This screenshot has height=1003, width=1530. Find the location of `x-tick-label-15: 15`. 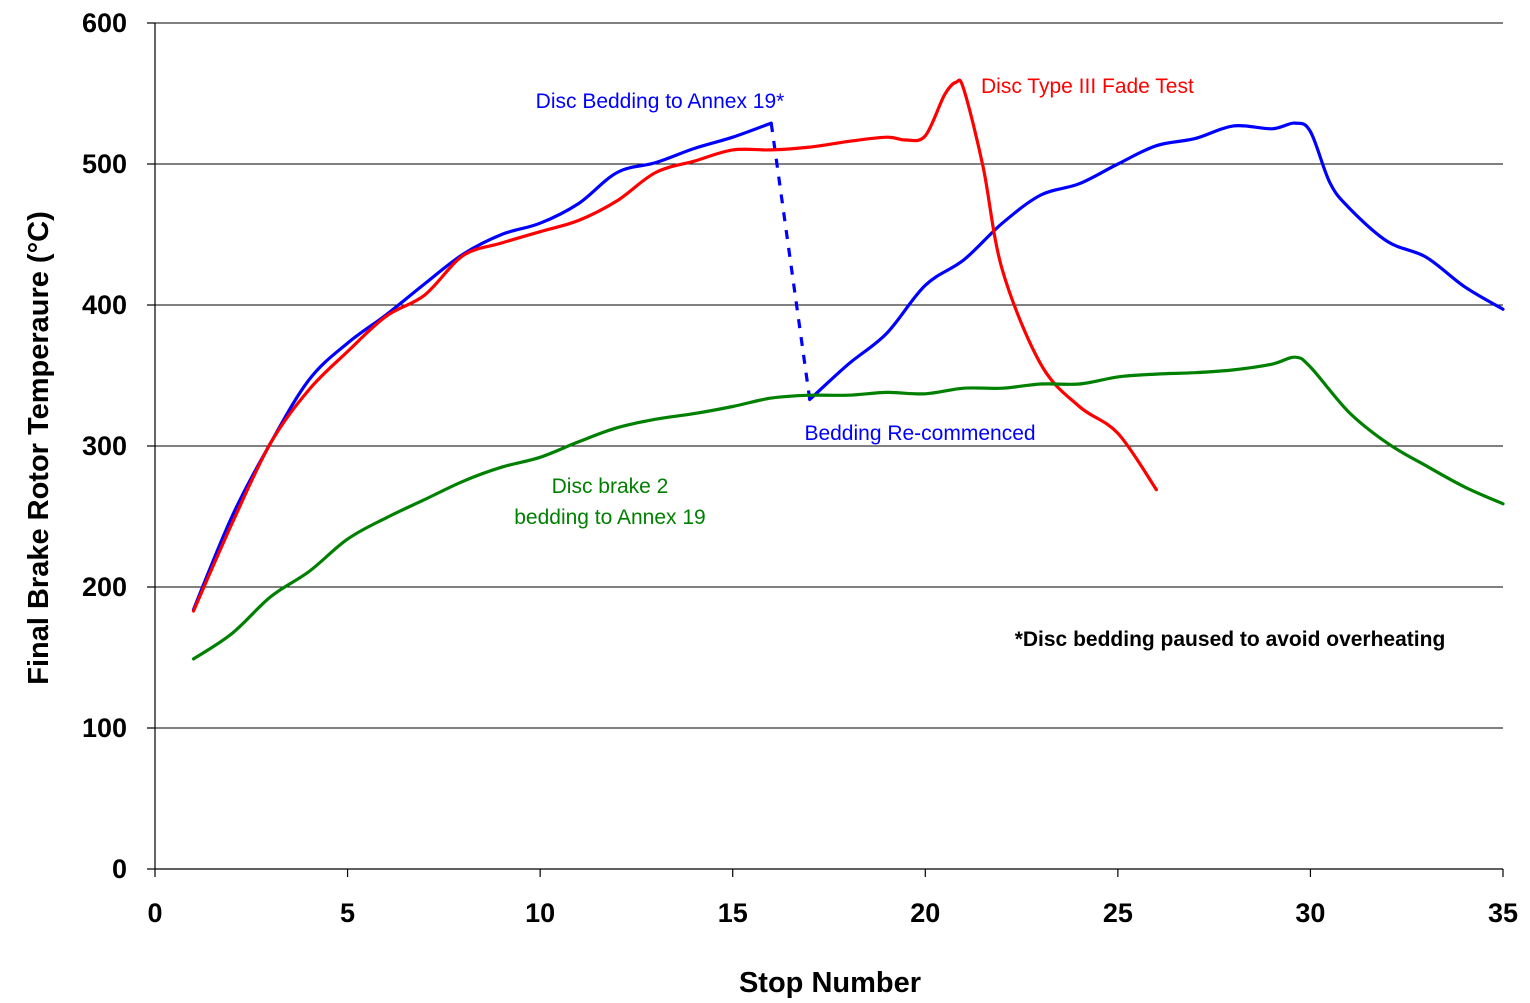

x-tick-label-15: 15 is located at coordinates (733, 913).